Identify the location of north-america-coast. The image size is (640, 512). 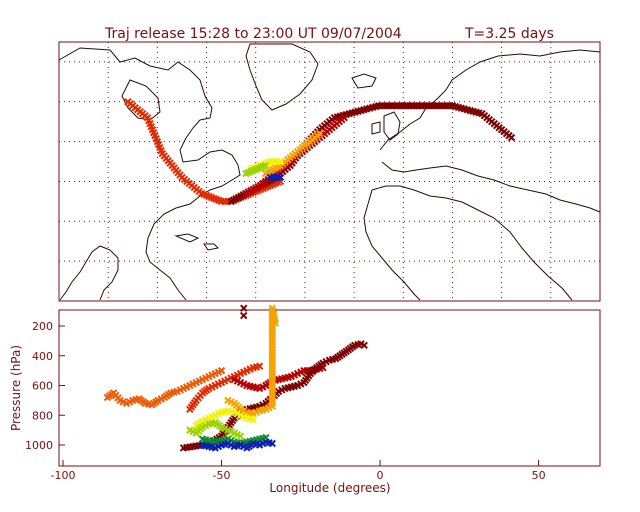
(149, 174).